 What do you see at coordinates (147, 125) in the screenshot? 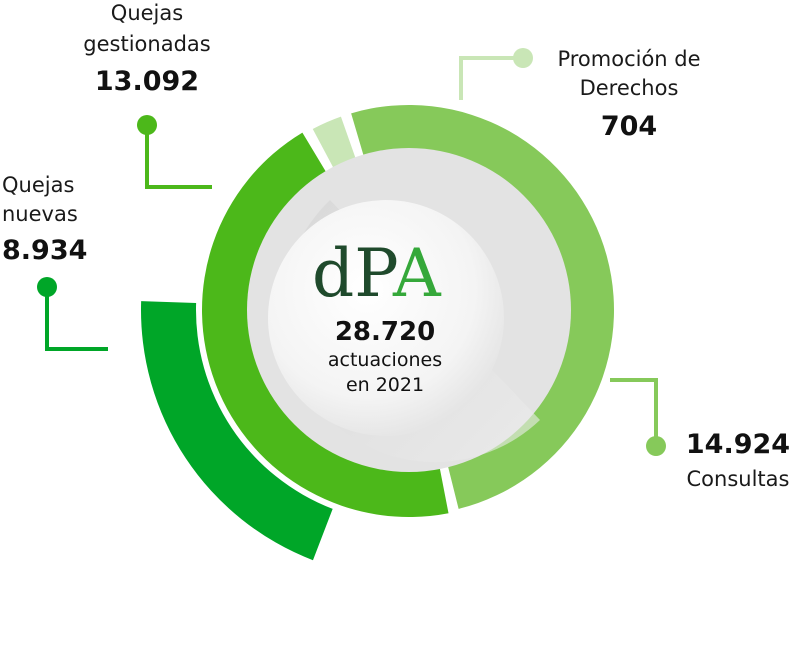
I see `connector-quejas-gestionadas-dot` at bounding box center [147, 125].